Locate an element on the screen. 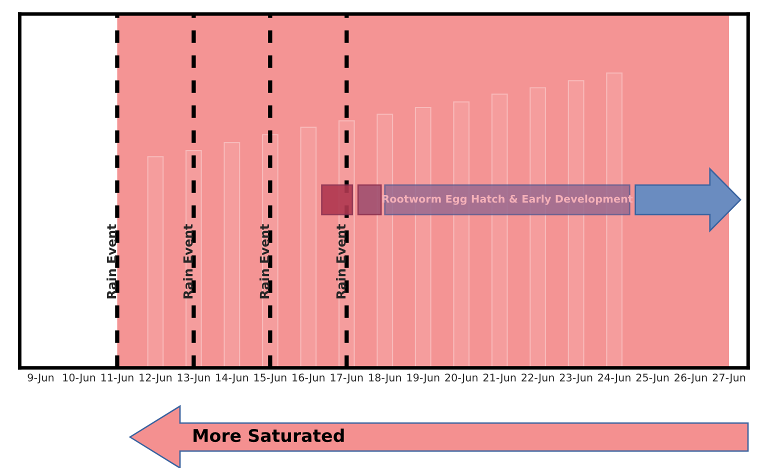 Image resolution: width=758 pixels, height=468 pixels. x-tick-label: 22-Jun is located at coordinates (538, 379).